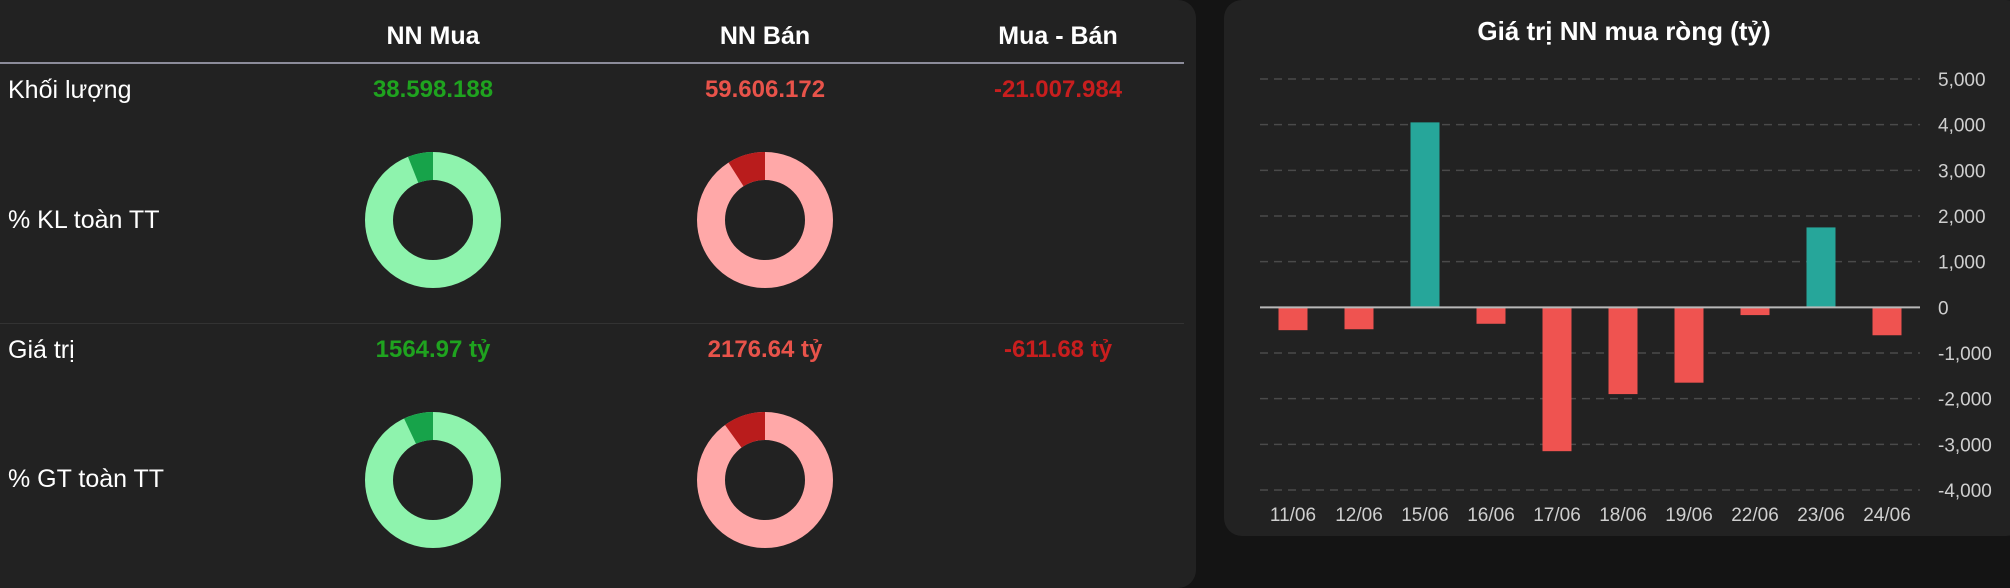  I want to click on gt-sell-value: 2176.64 tỷ, so click(765, 349).